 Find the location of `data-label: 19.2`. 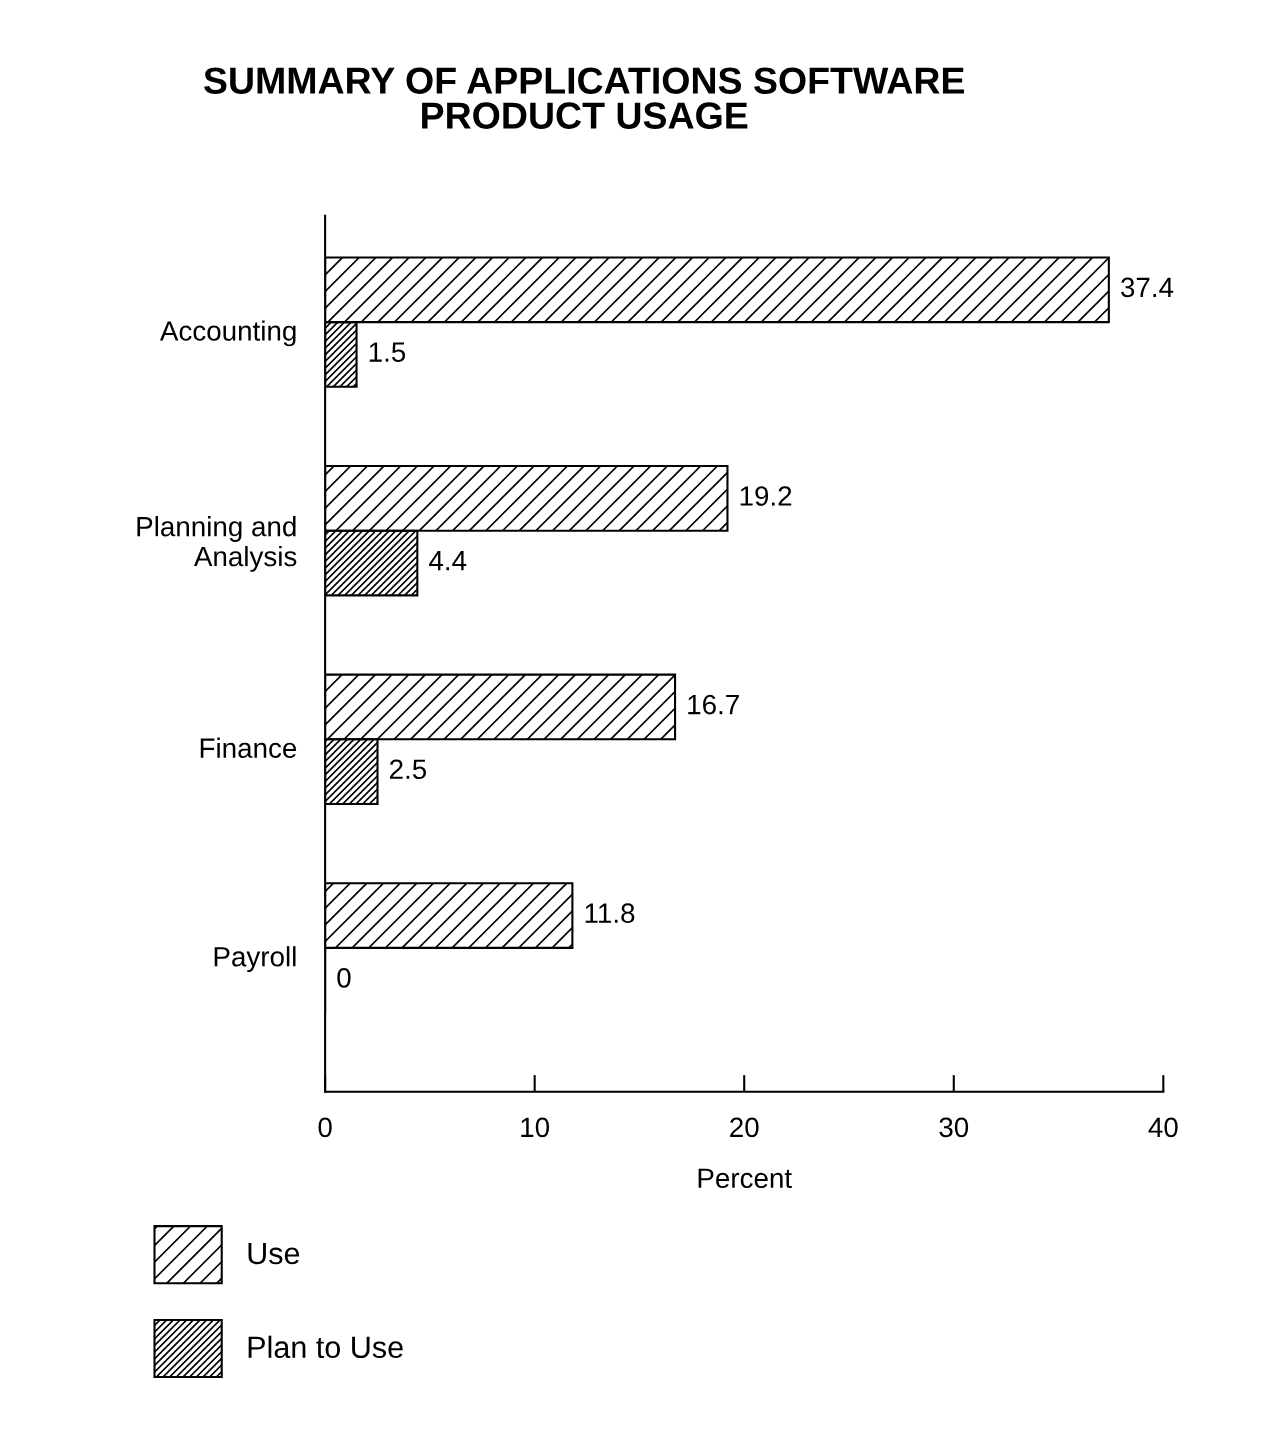

data-label: 19.2 is located at coordinates (766, 496).